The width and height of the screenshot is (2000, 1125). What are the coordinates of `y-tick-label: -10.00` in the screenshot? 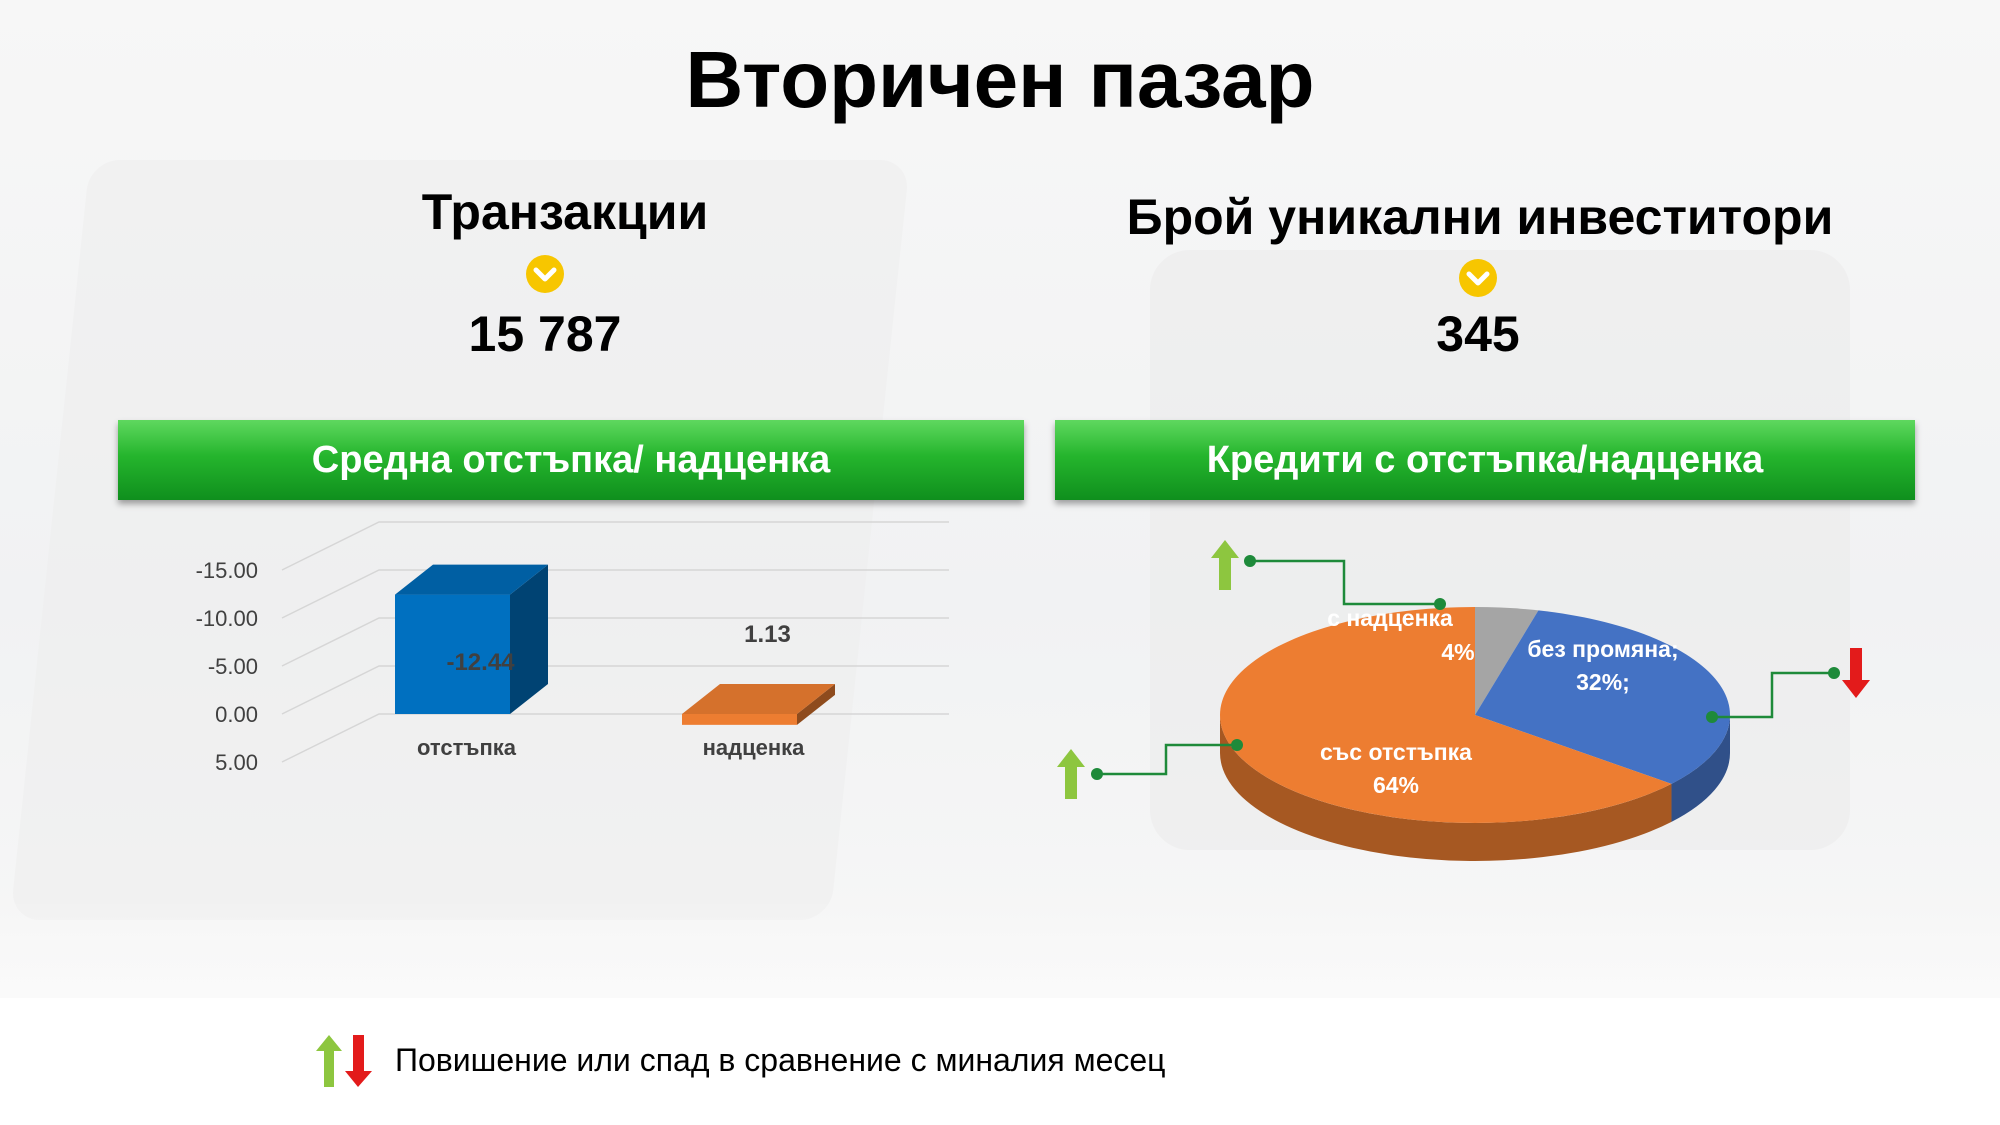 It's located at (227, 618).